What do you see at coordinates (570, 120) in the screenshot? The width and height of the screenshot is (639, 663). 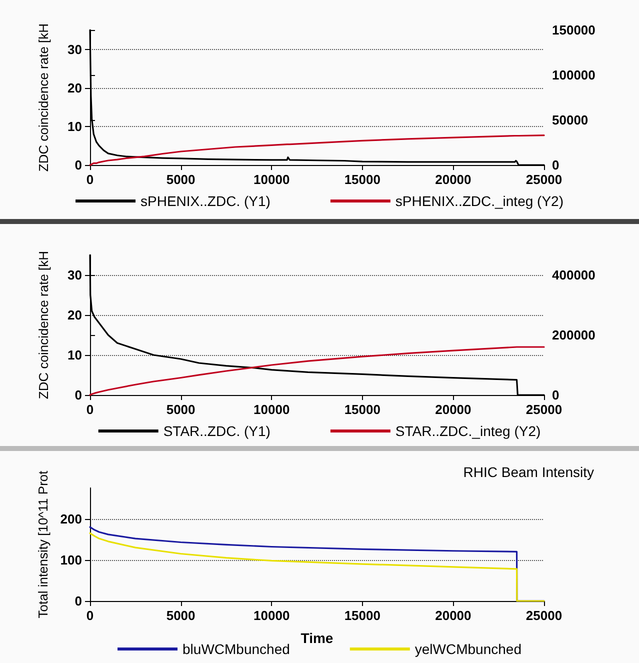 I see `y2-tick-label: 50000` at bounding box center [570, 120].